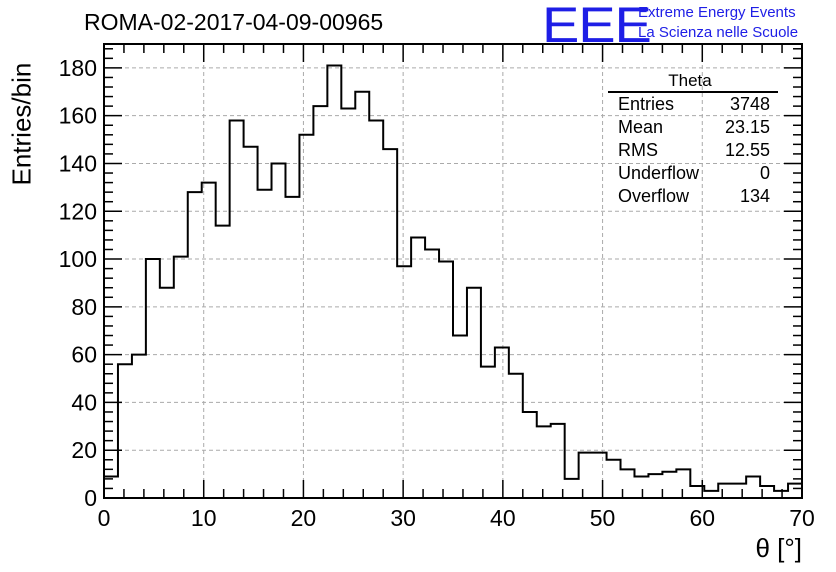  Describe the element at coordinates (78, 116) in the screenshot. I see `y-tick-label: 160` at that location.